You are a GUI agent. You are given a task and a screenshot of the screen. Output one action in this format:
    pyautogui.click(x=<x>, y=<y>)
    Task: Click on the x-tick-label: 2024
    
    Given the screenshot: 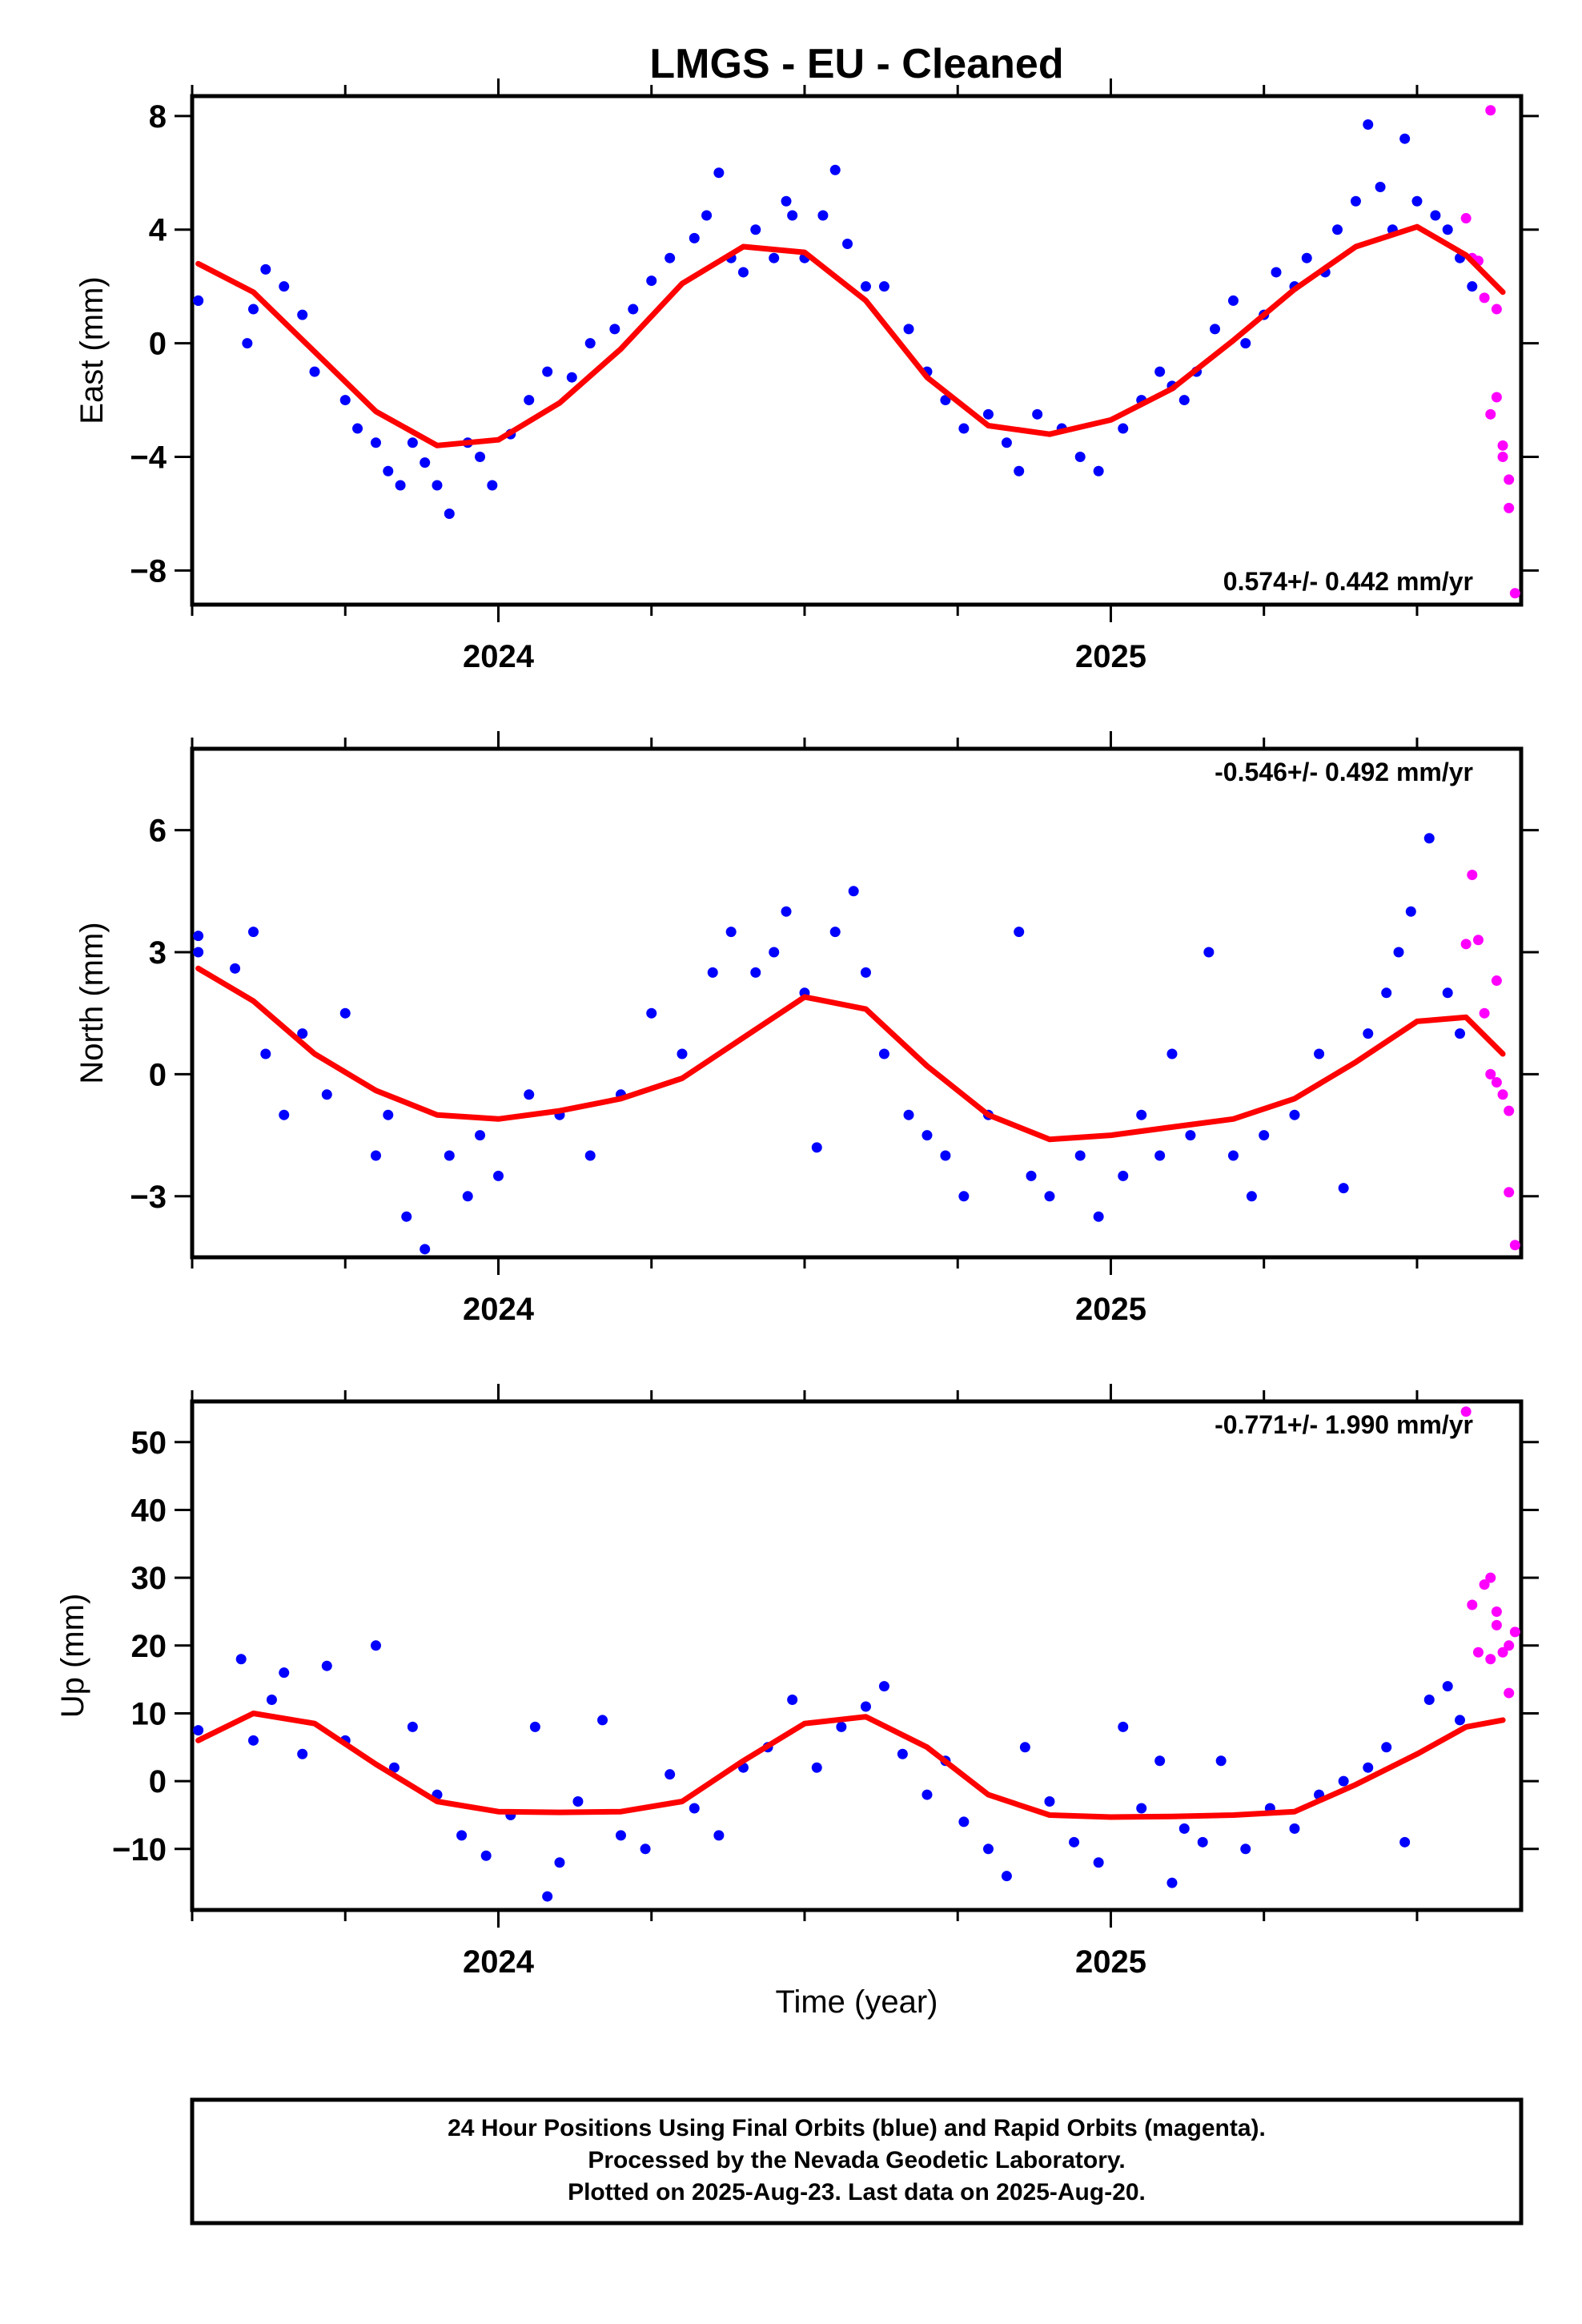 What is the action you would take?
    pyautogui.click(x=499, y=656)
    